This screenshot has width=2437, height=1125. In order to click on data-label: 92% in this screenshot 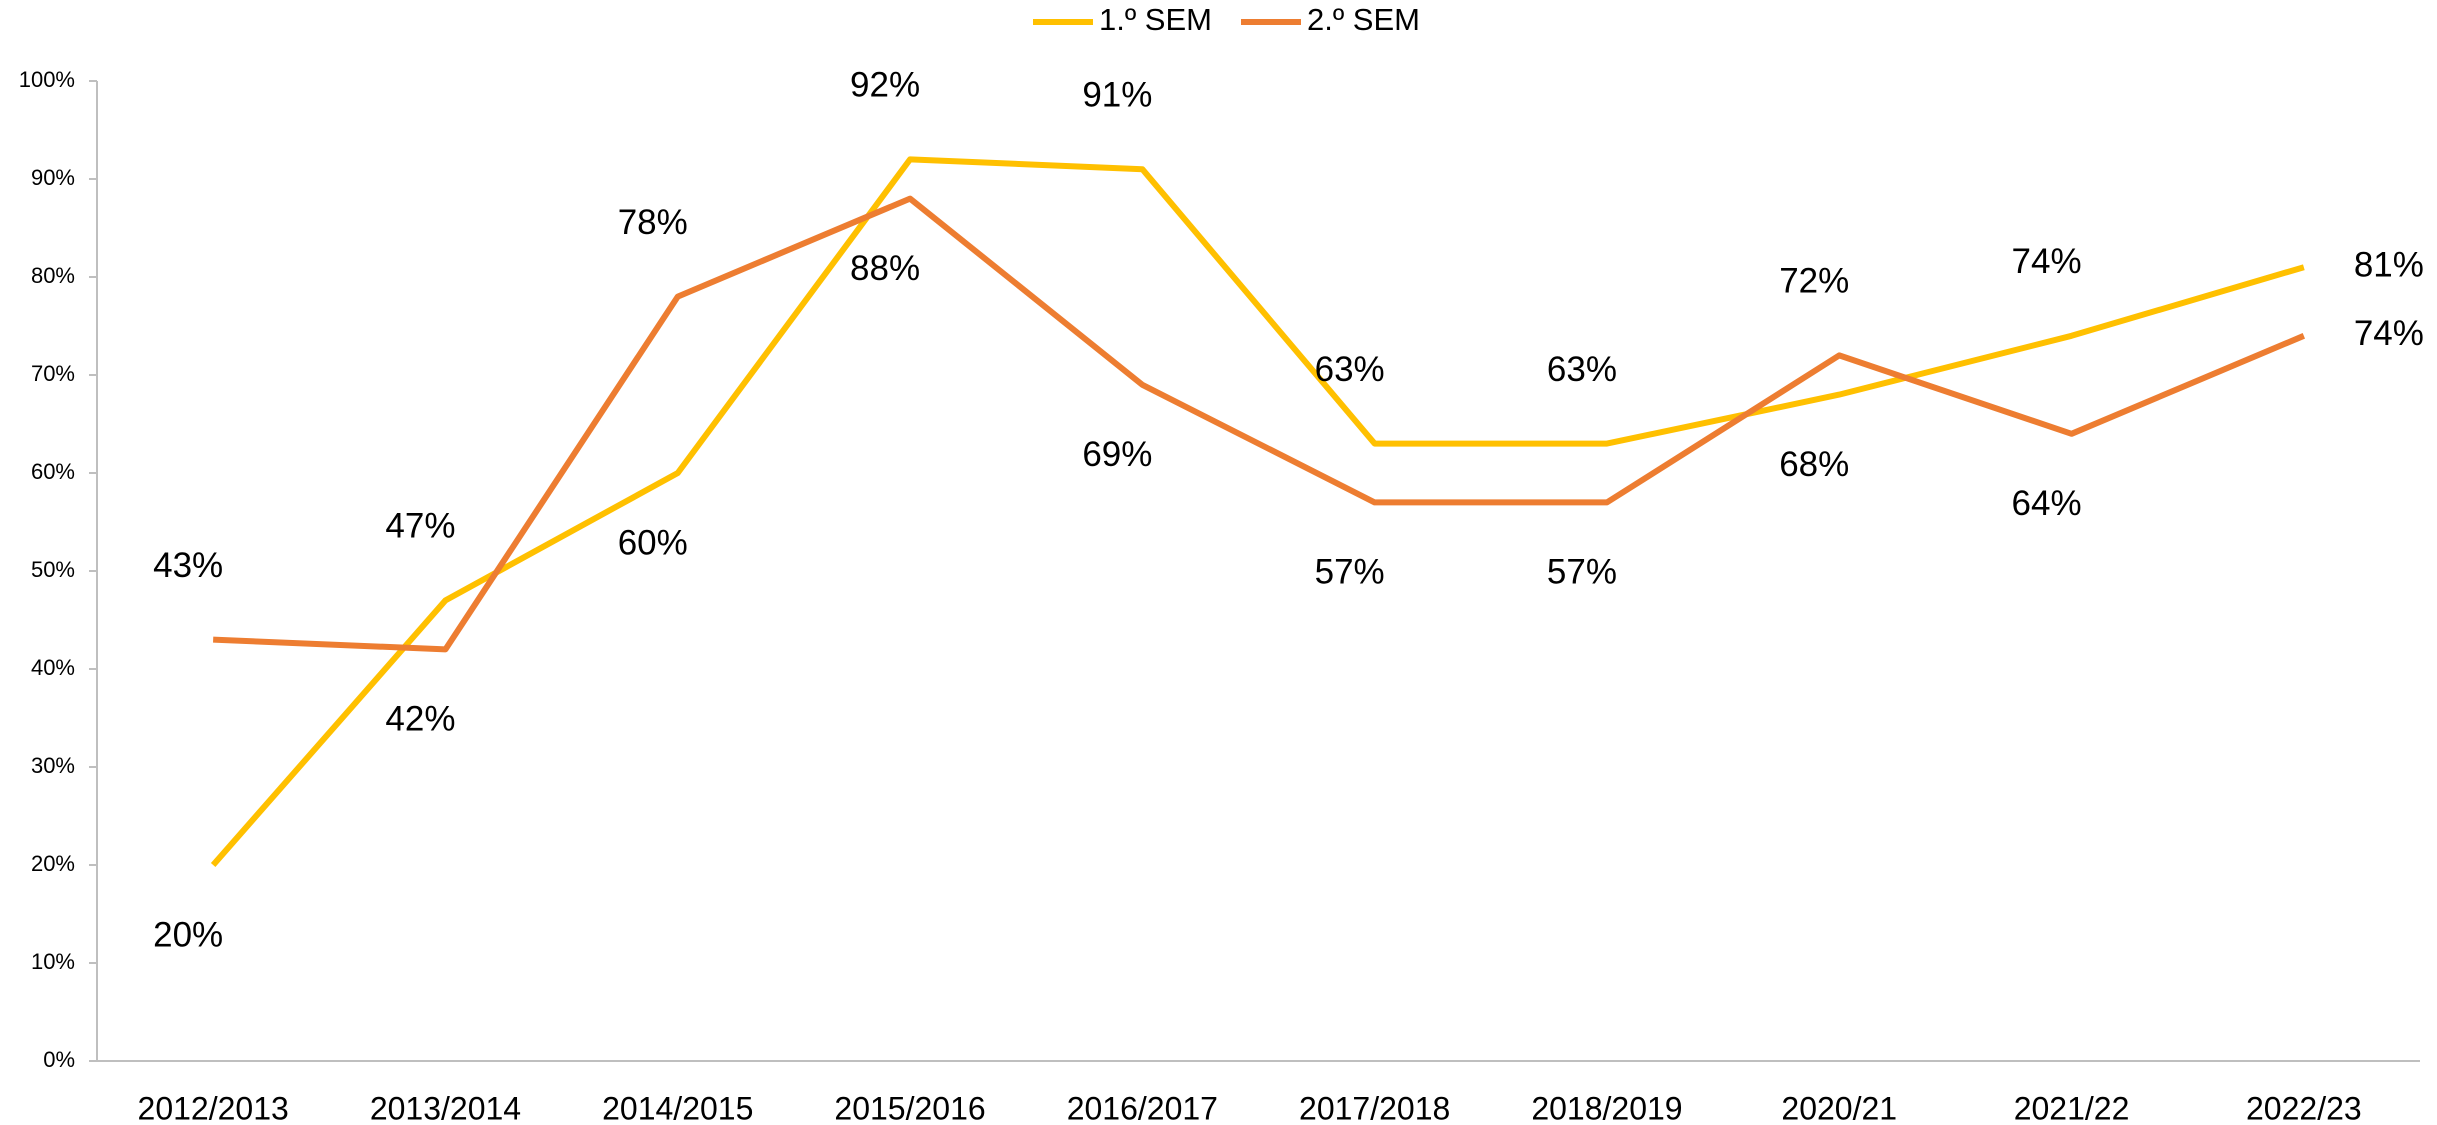, I will do `click(885, 85)`.